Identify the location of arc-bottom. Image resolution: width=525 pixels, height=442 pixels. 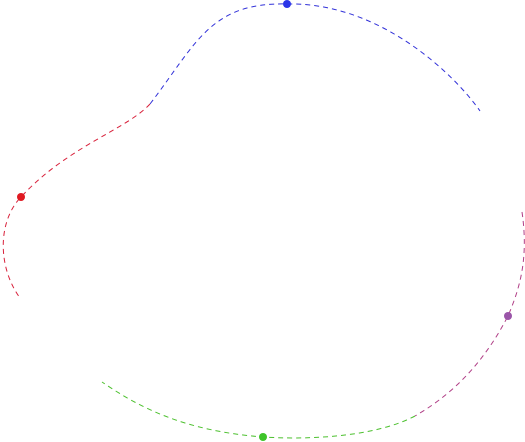
(258, 410).